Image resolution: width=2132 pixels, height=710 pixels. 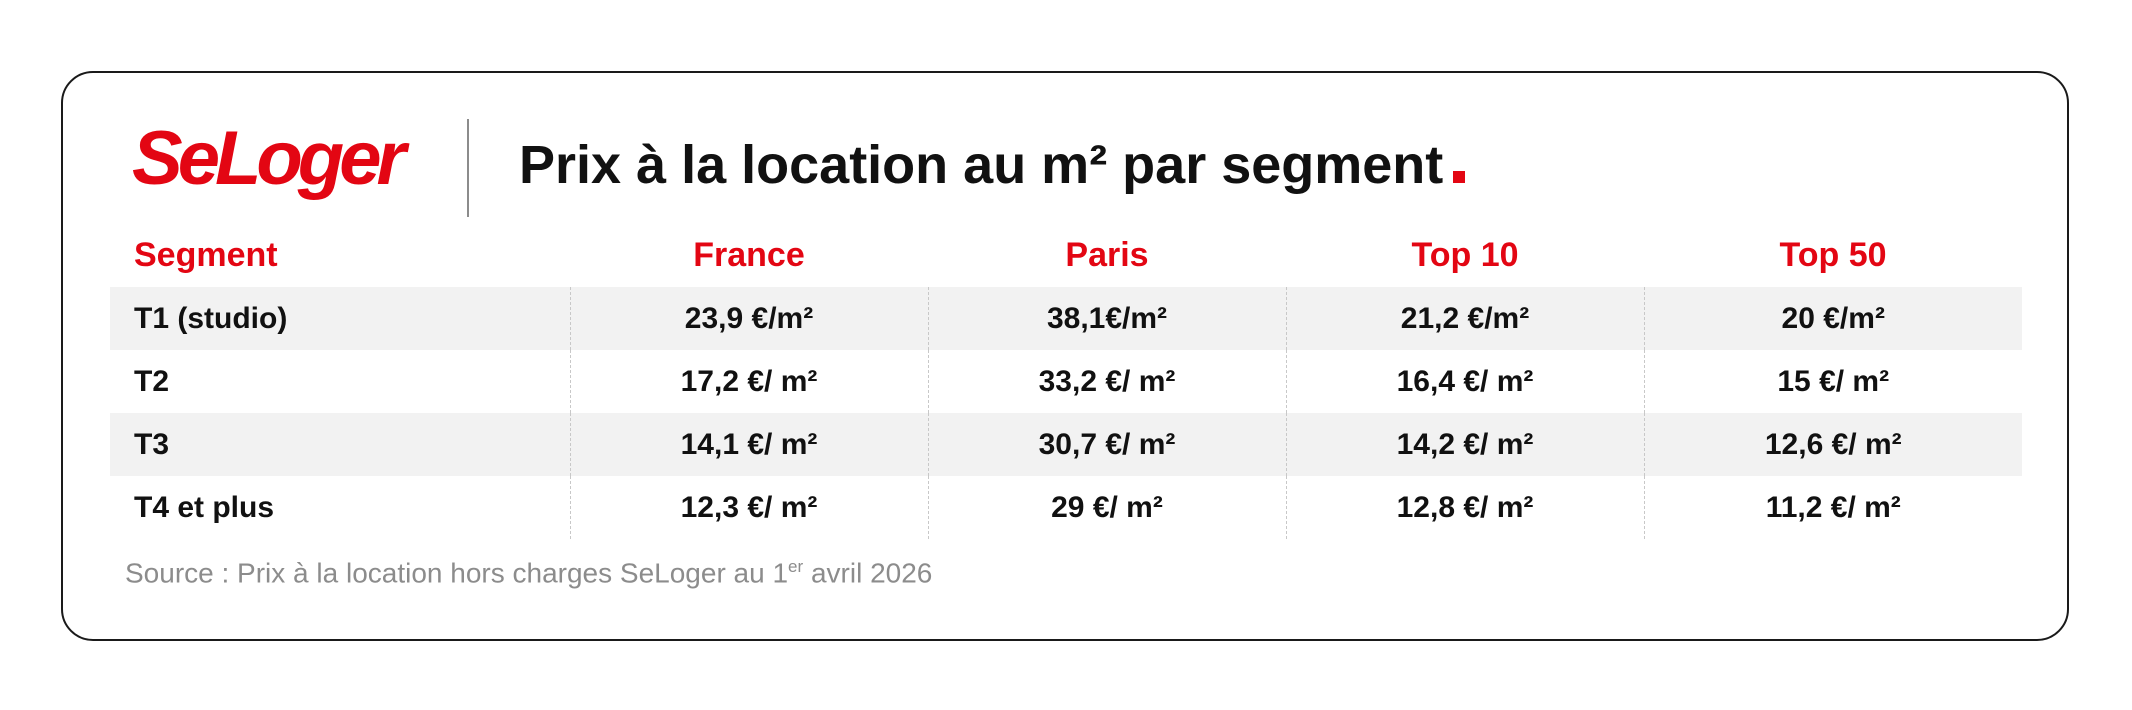 What do you see at coordinates (1107, 254) in the screenshot?
I see `column-header-paris: Paris` at bounding box center [1107, 254].